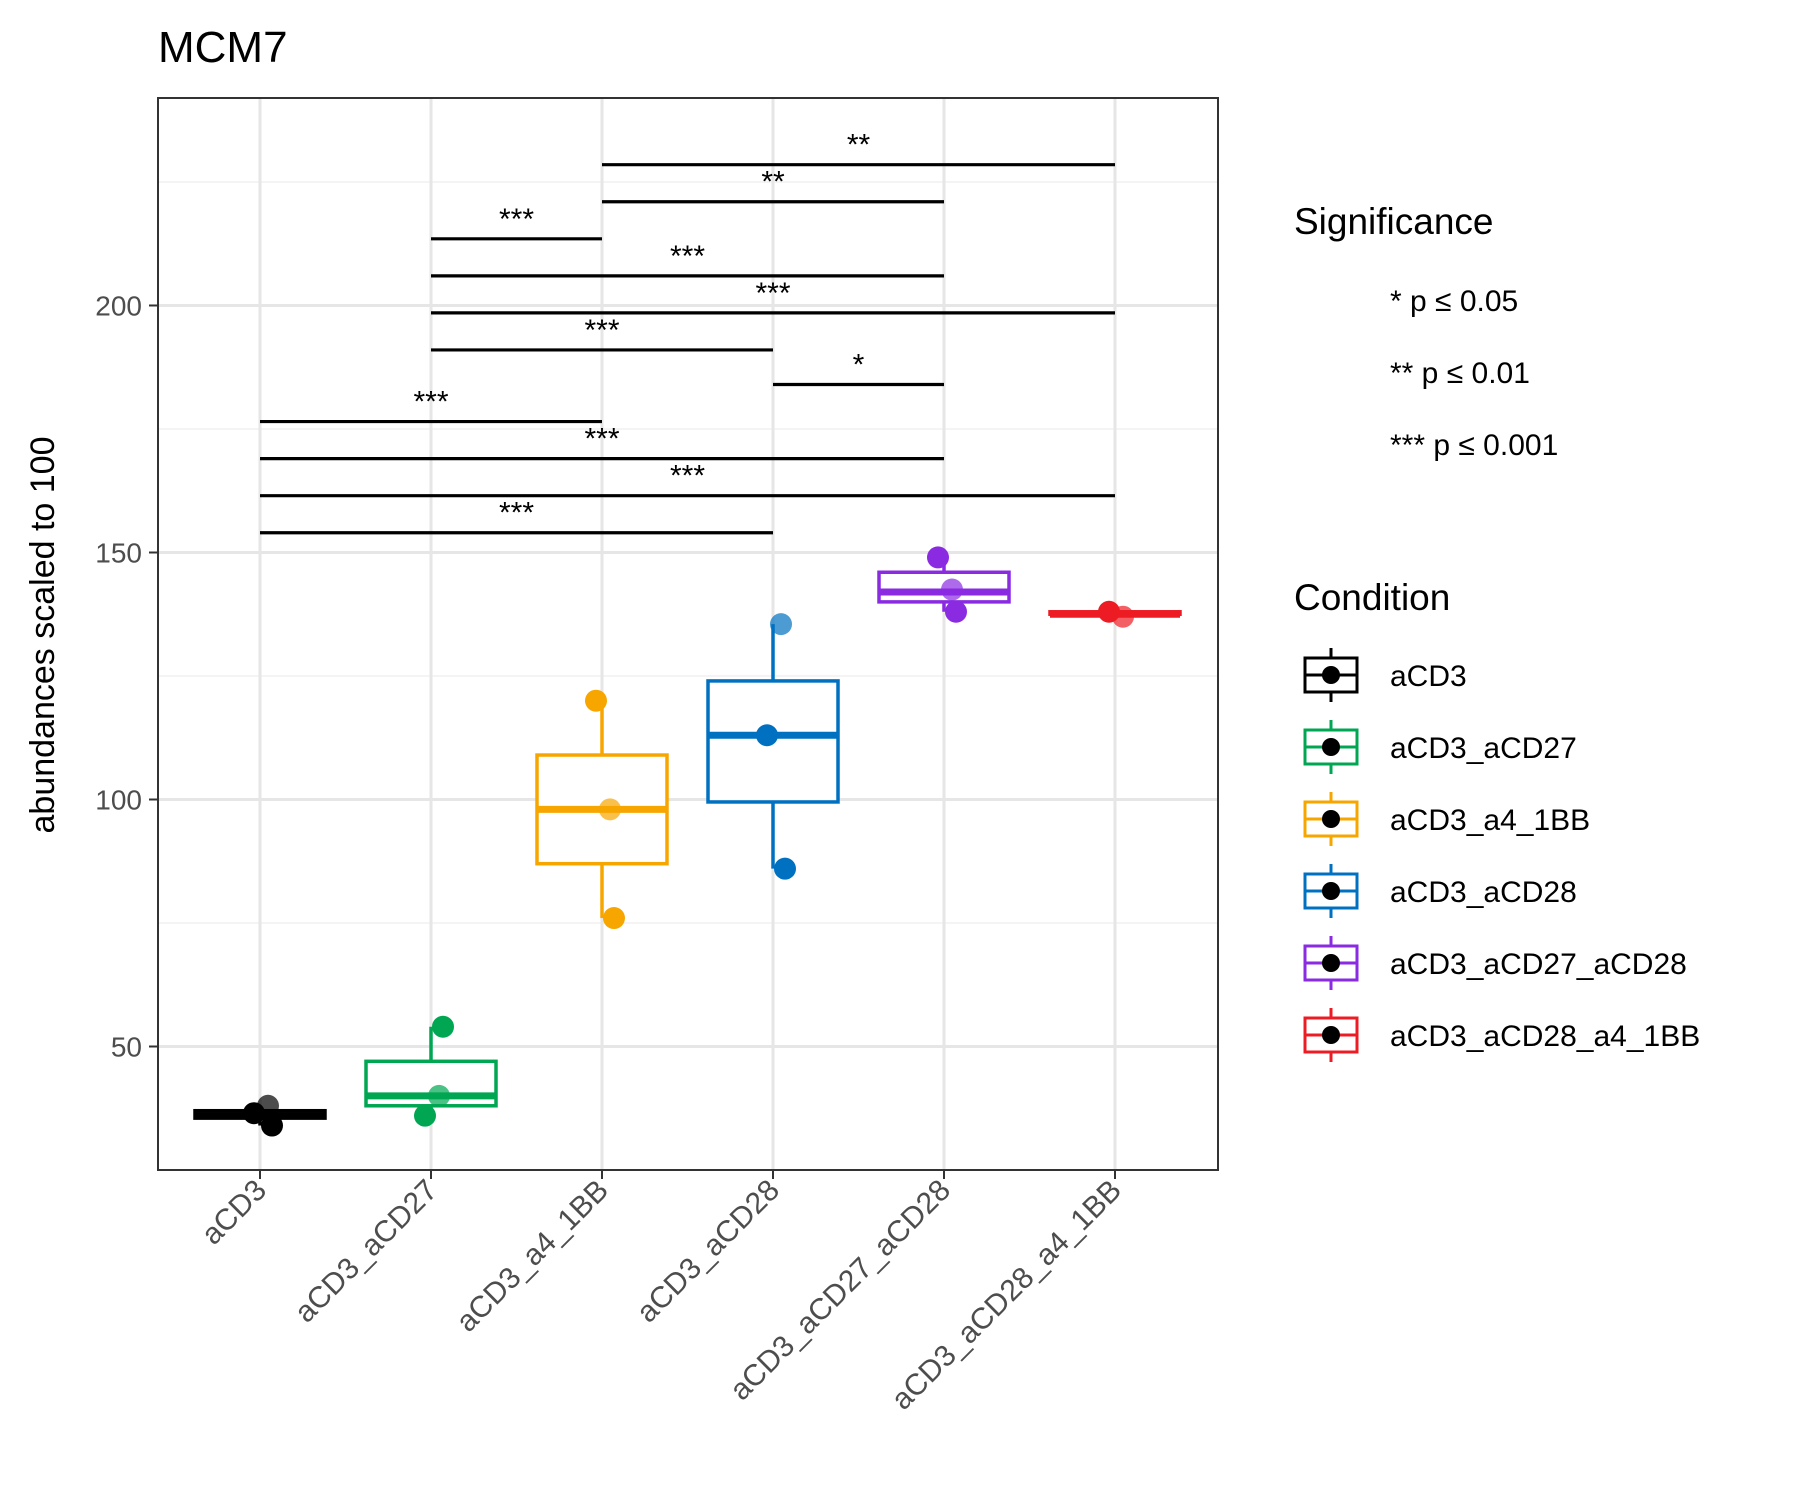 The height and width of the screenshot is (1500, 1800). I want to click on x-tick-label: aCD3_a4_1BB, so click(532, 1256).